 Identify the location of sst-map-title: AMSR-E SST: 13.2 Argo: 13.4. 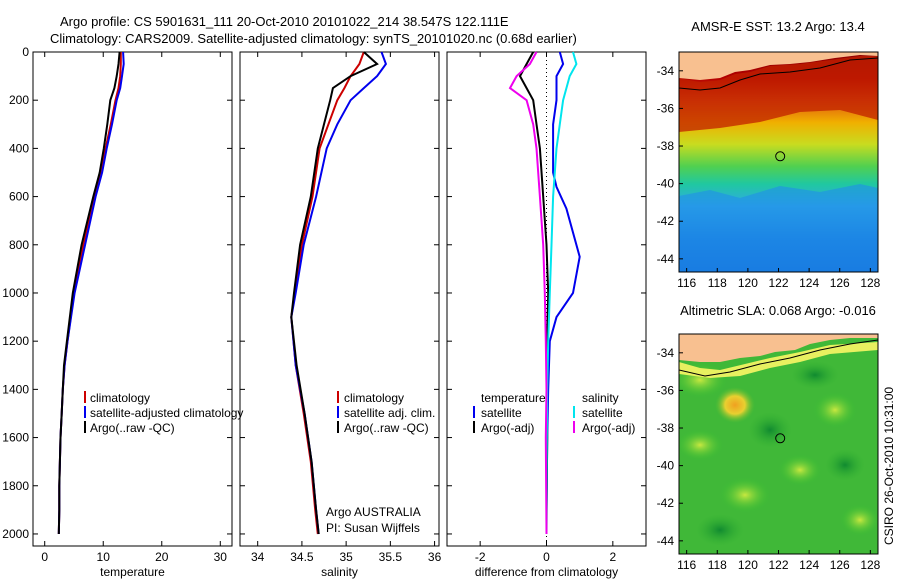
(777, 26).